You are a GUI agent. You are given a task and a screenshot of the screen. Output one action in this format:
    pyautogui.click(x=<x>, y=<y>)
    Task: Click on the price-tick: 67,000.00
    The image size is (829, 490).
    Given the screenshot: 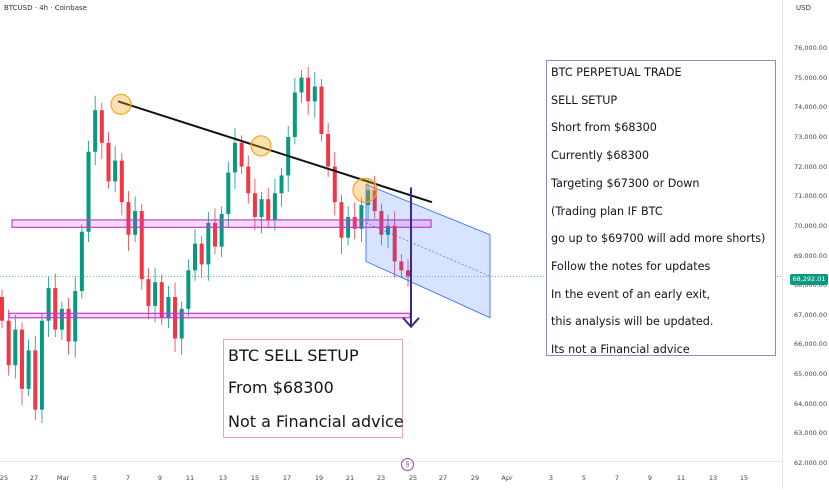 What is the action you would take?
    pyautogui.click(x=811, y=314)
    